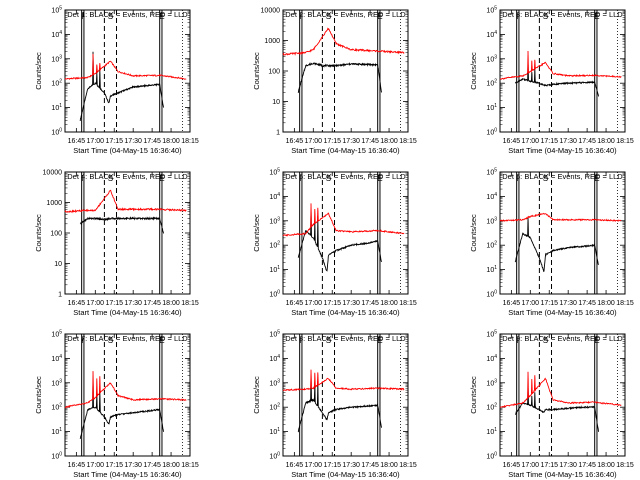 This screenshot has height=480, width=640. Describe the element at coordinates (272, 41) in the screenshot. I see `y-tick-label: 1000` at that location.